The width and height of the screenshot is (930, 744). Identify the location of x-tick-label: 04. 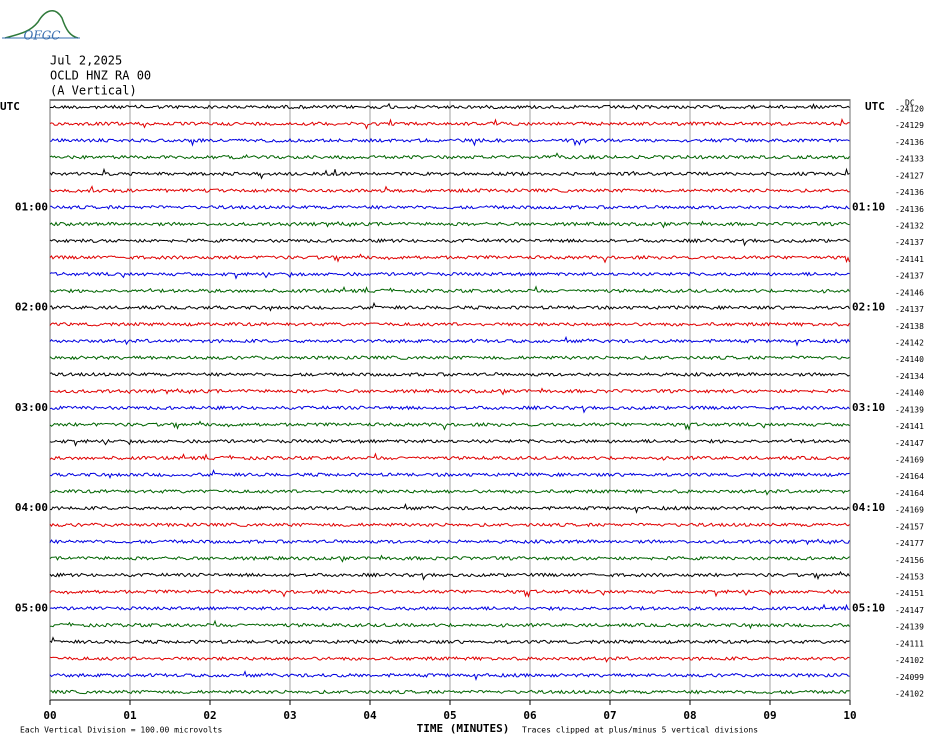
(370, 715).